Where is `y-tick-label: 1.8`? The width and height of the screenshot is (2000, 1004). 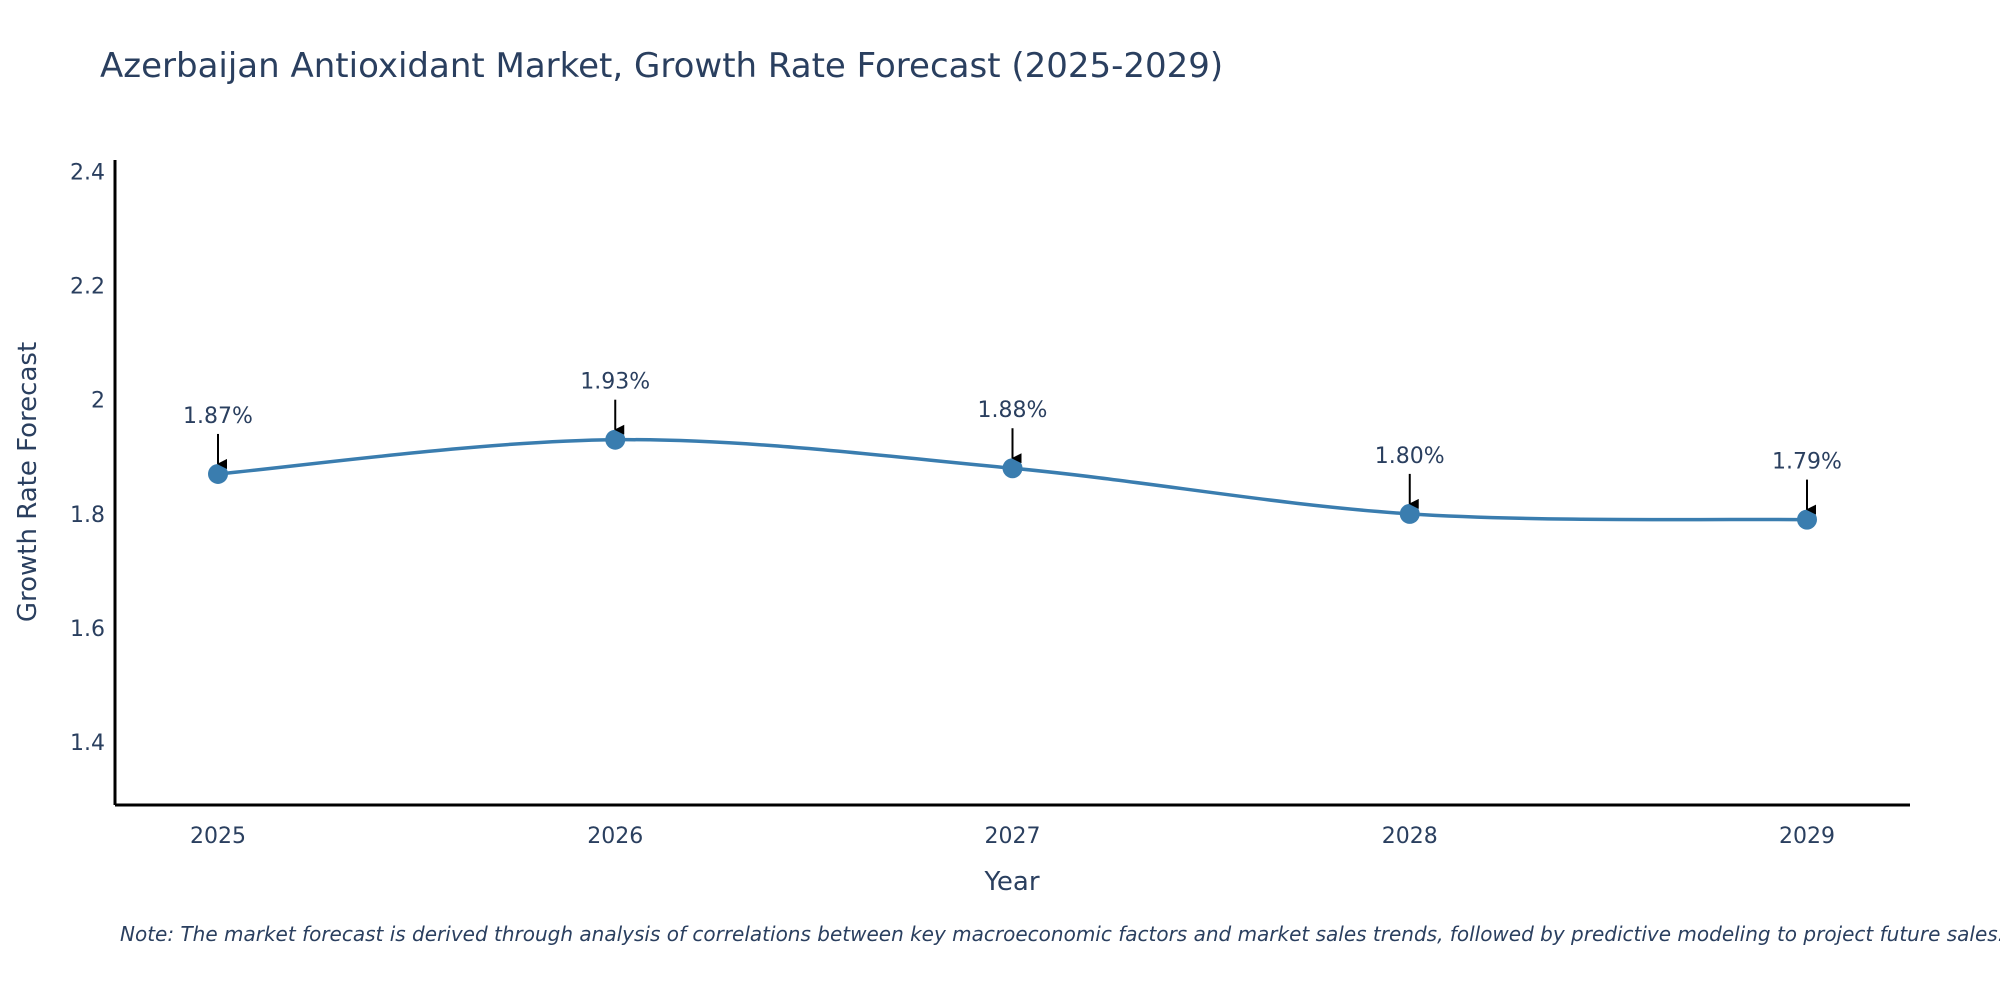 y-tick-label: 1.8 is located at coordinates (87, 515).